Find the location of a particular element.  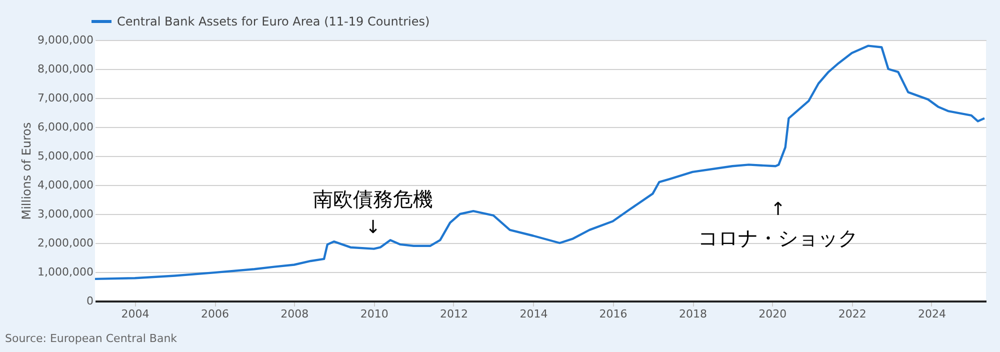

y-tick-label: 7,000,000 is located at coordinates (66, 98).